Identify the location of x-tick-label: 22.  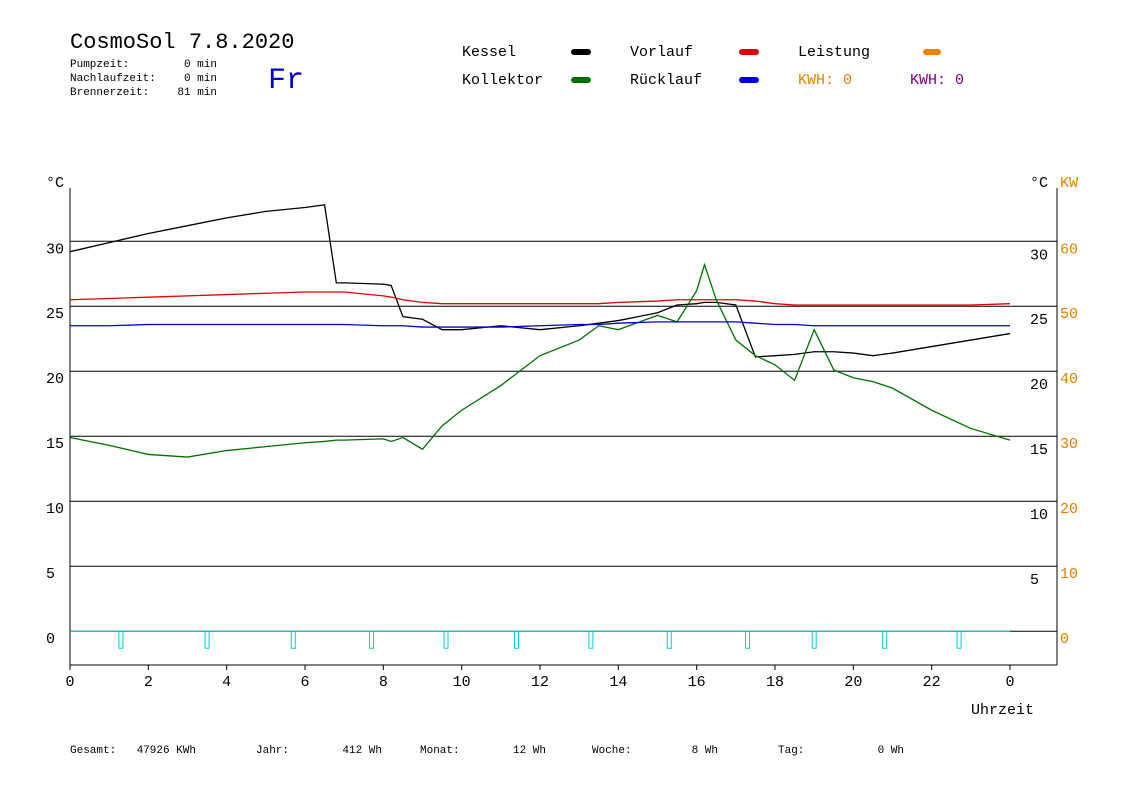
(932, 682).